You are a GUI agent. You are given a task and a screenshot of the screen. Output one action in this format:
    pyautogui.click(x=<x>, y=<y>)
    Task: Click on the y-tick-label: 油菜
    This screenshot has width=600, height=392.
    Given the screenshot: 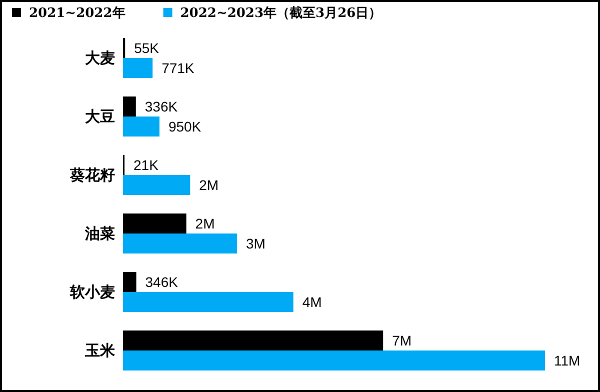 What is the action you would take?
    pyautogui.click(x=99, y=233)
    